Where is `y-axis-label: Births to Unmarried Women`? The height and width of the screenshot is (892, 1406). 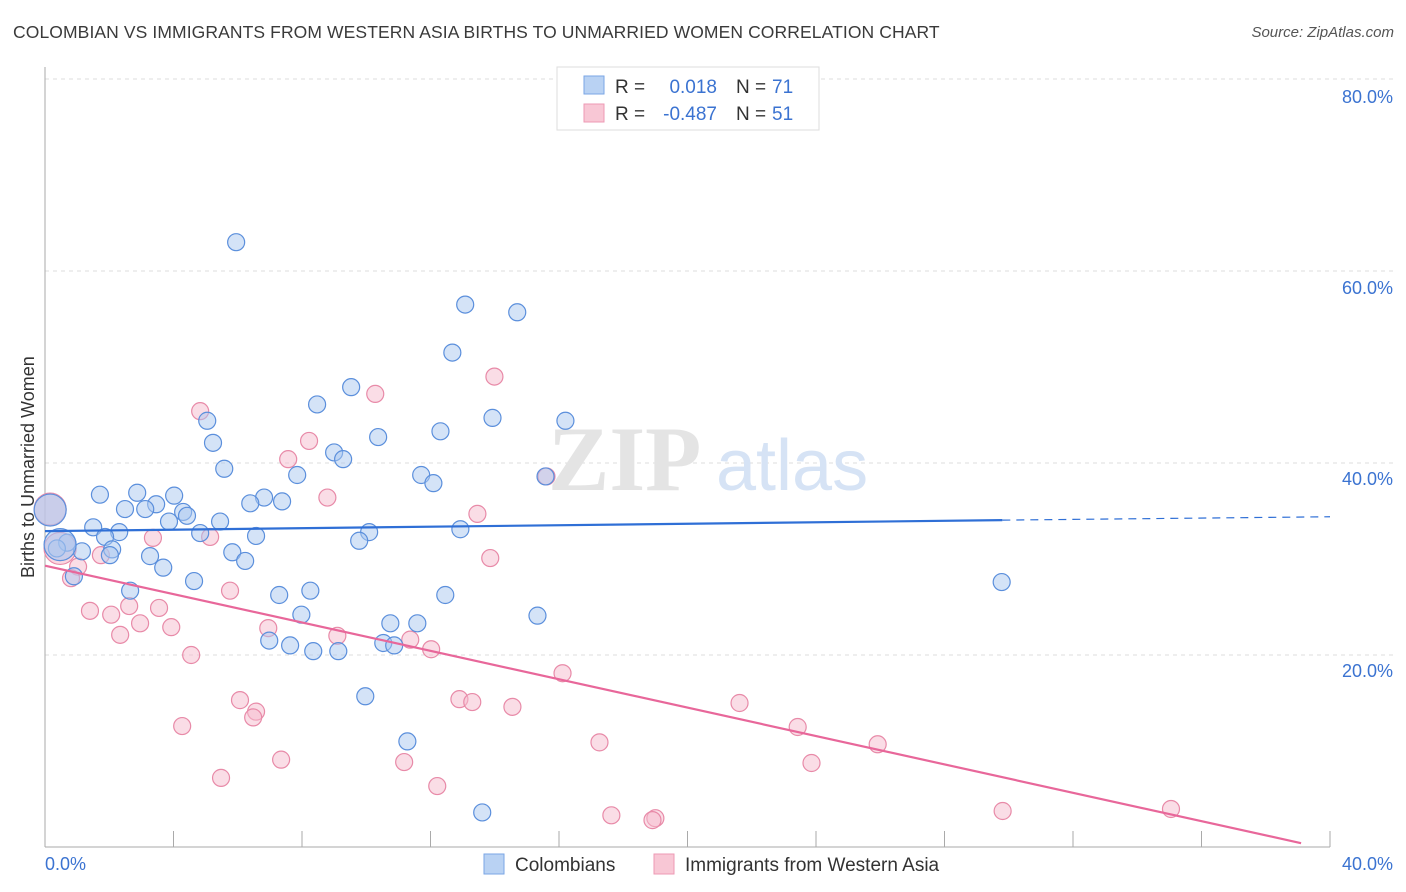 y-axis-label: Births to Unmarried Women is located at coordinates (28, 467).